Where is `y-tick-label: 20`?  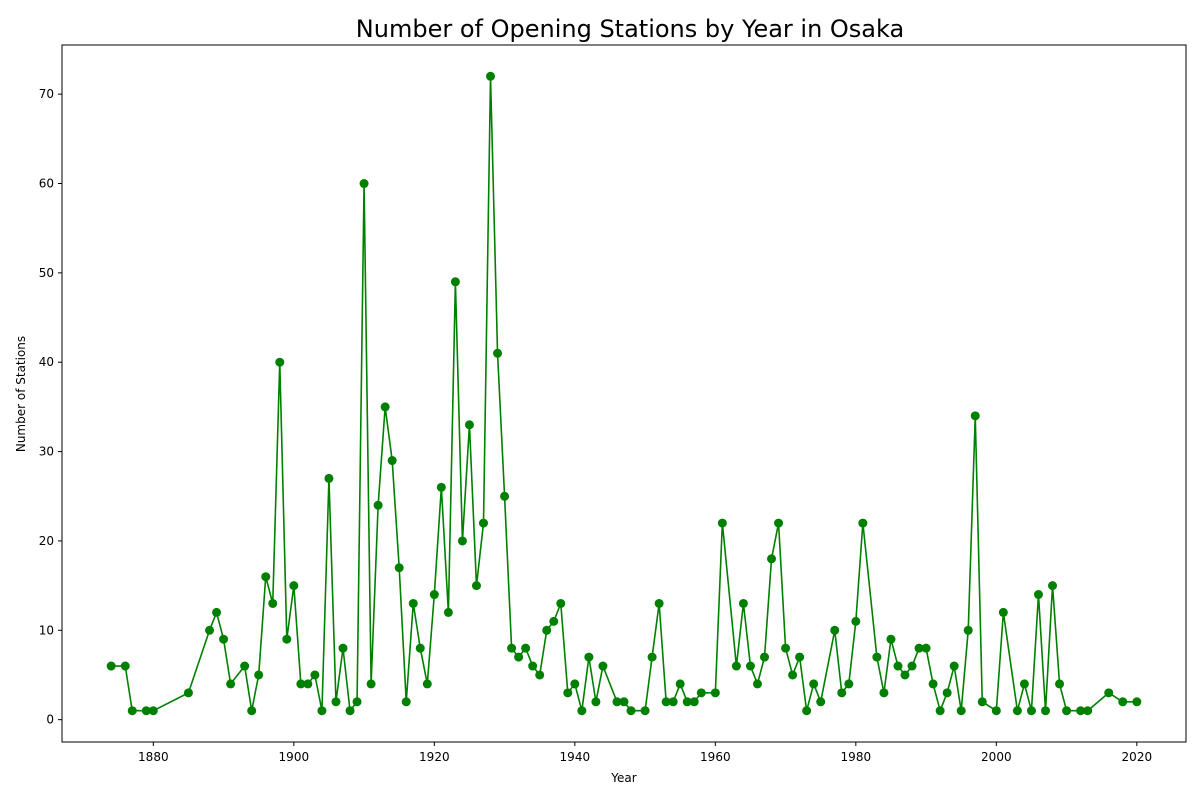
y-tick-label: 20 is located at coordinates (46, 541).